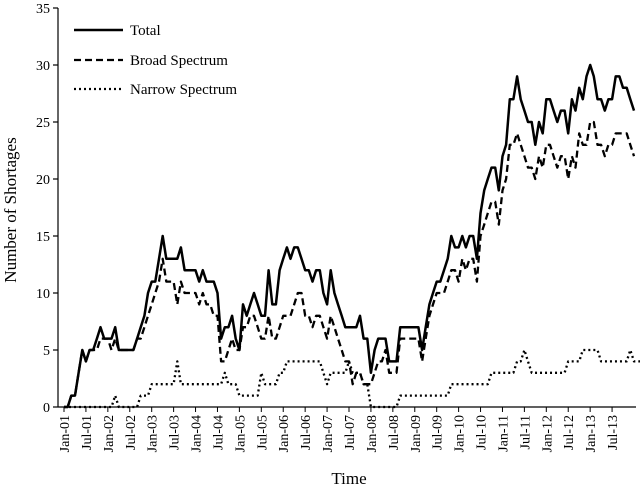  I want to click on y-tick-label: 10, so click(43, 294).